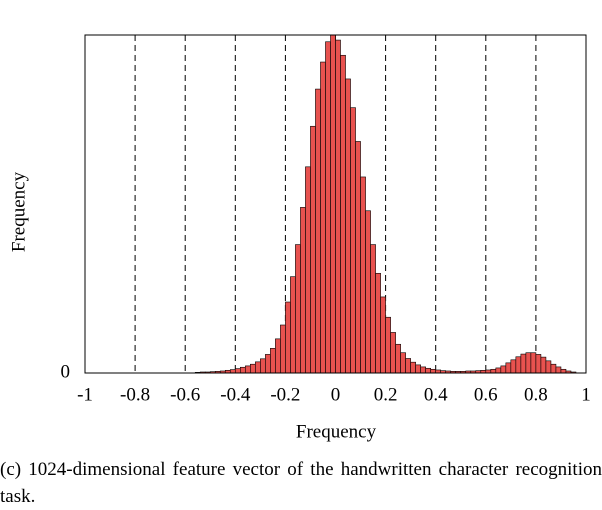 The width and height of the screenshot is (602, 510). I want to click on x-tick-label: 0, so click(336, 394).